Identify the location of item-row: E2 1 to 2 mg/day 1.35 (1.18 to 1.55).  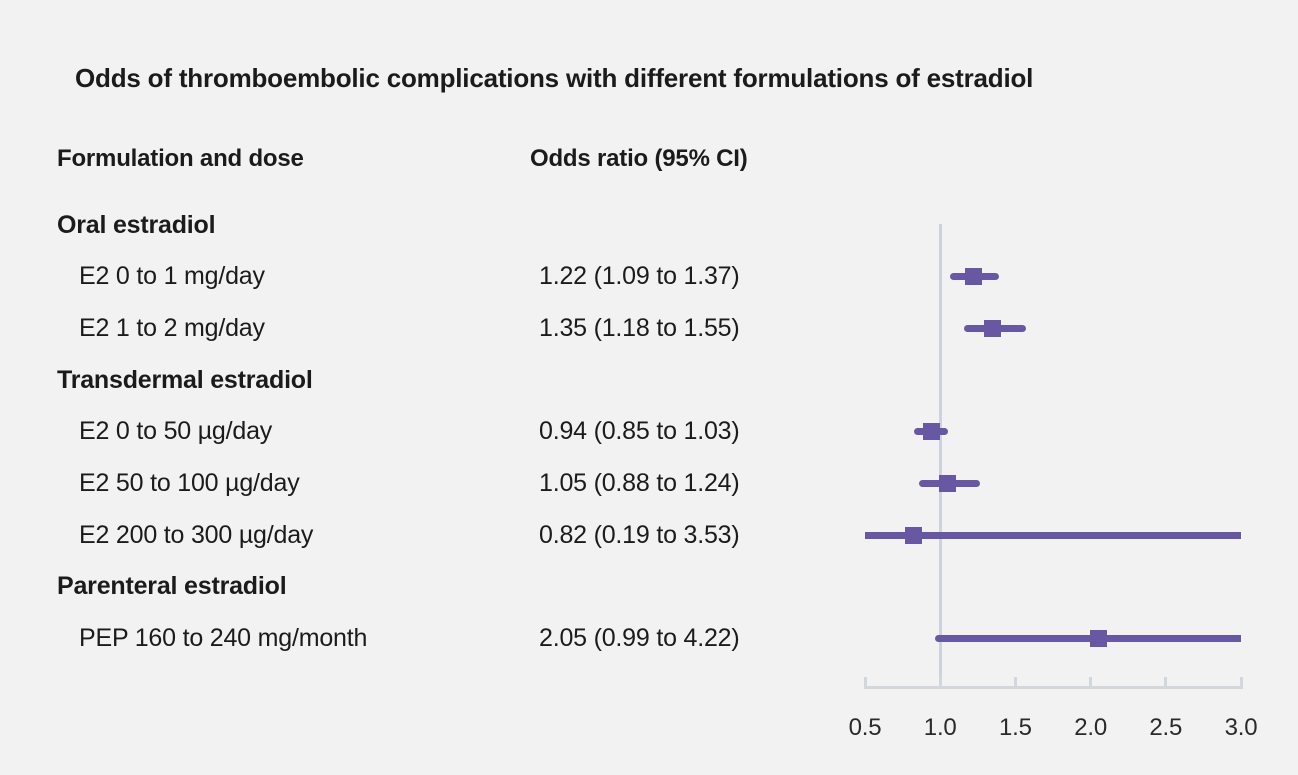
(430, 328).